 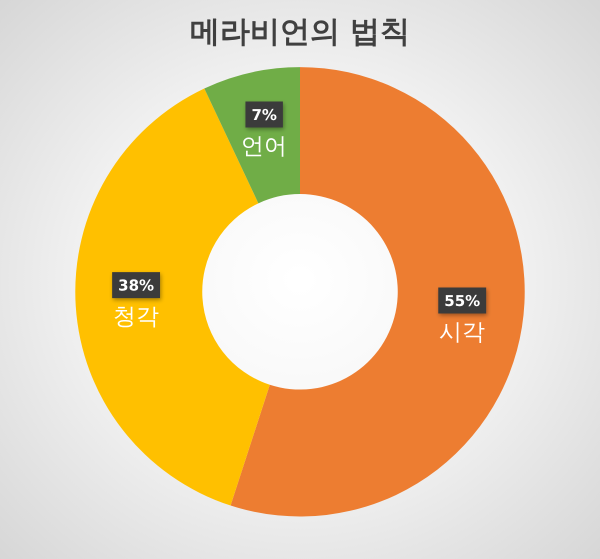 What do you see at coordinates (136, 317) in the screenshot?
I see `slice-label: 청각` at bounding box center [136, 317].